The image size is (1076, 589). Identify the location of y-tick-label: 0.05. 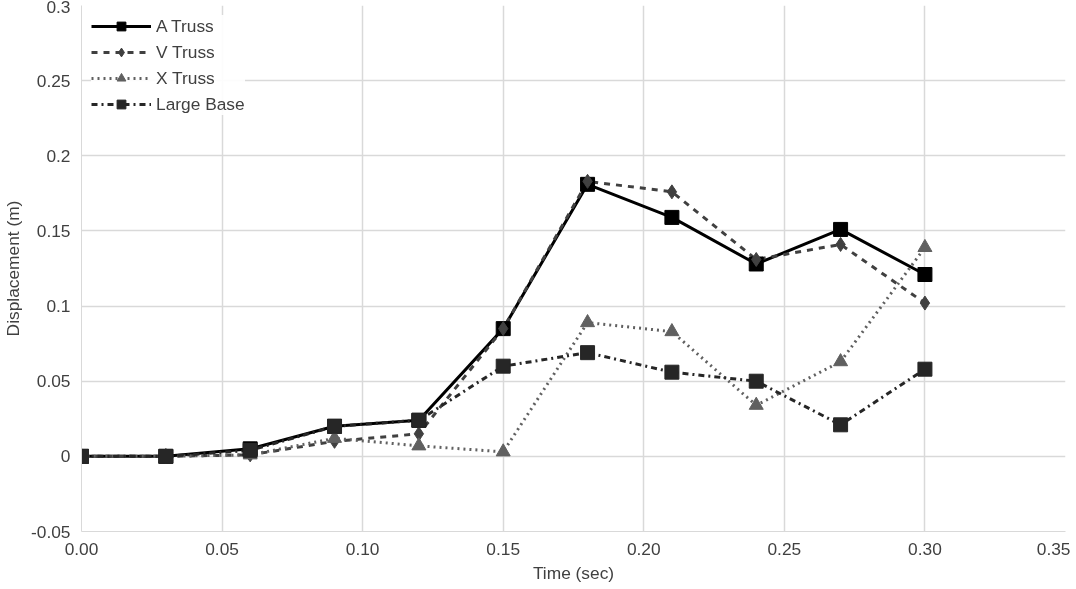
(53, 381).